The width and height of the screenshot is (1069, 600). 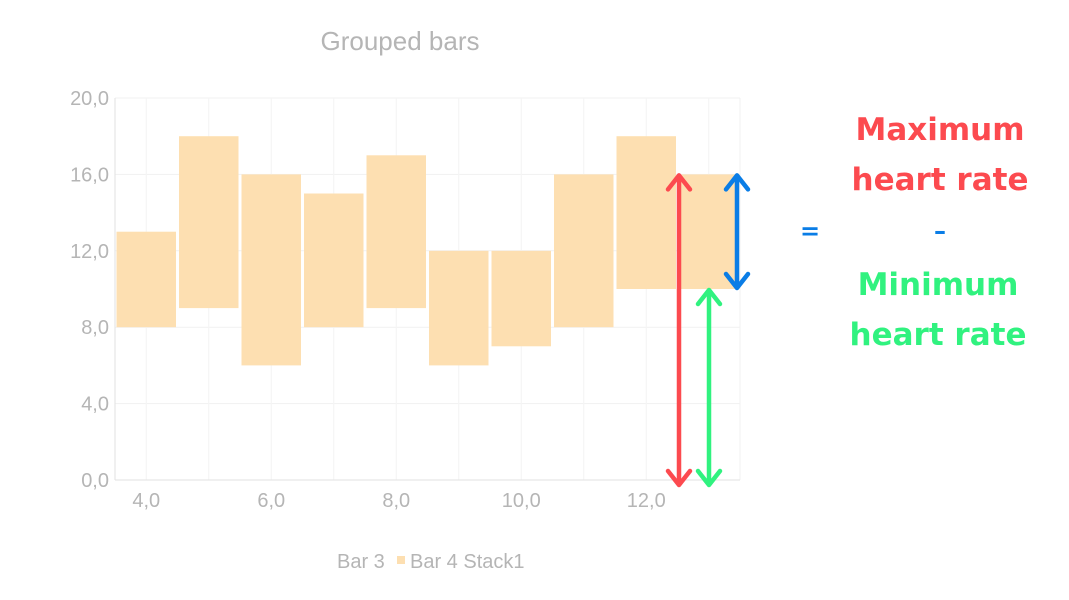 What do you see at coordinates (89, 175) in the screenshot?
I see `y-tick-label: 16,0` at bounding box center [89, 175].